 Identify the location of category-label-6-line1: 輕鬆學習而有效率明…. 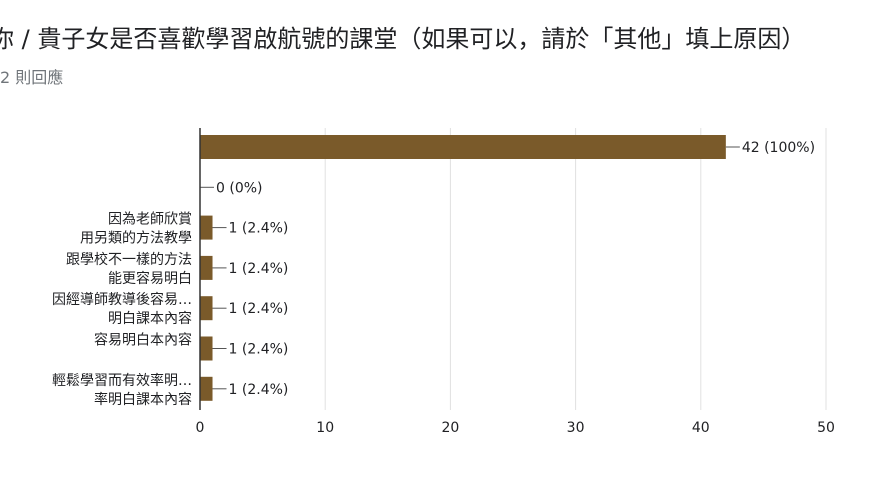
(122, 380).